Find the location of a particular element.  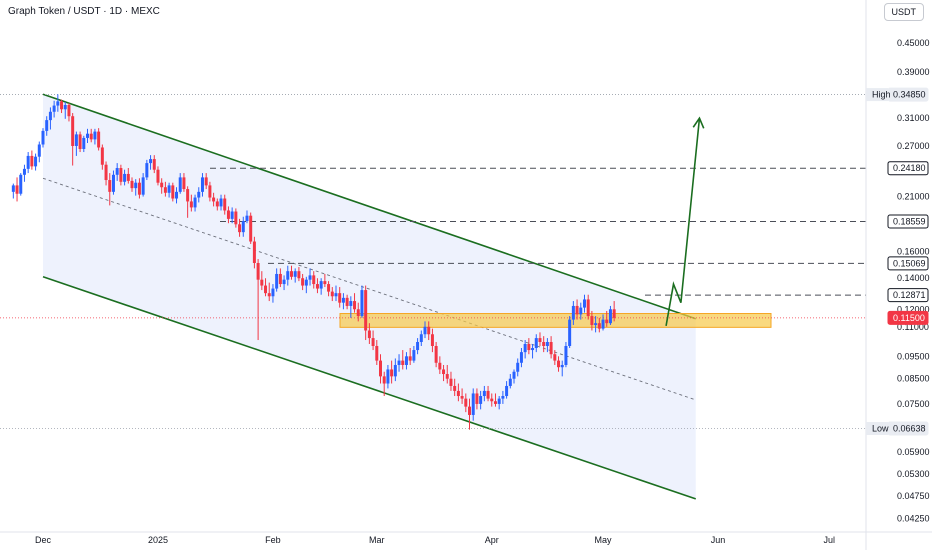

level-price-tag: 0.18559 is located at coordinates (908, 221).